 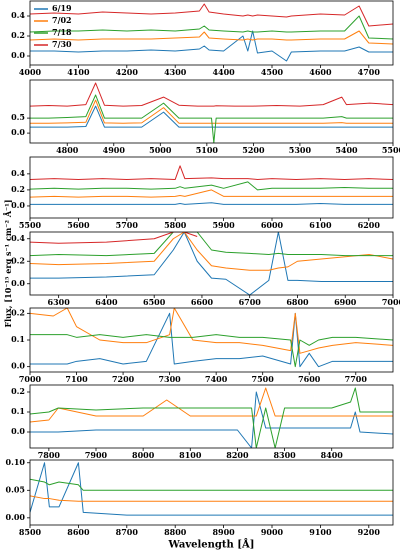 I want to click on x-tick-label: 4000, so click(x=30, y=72).